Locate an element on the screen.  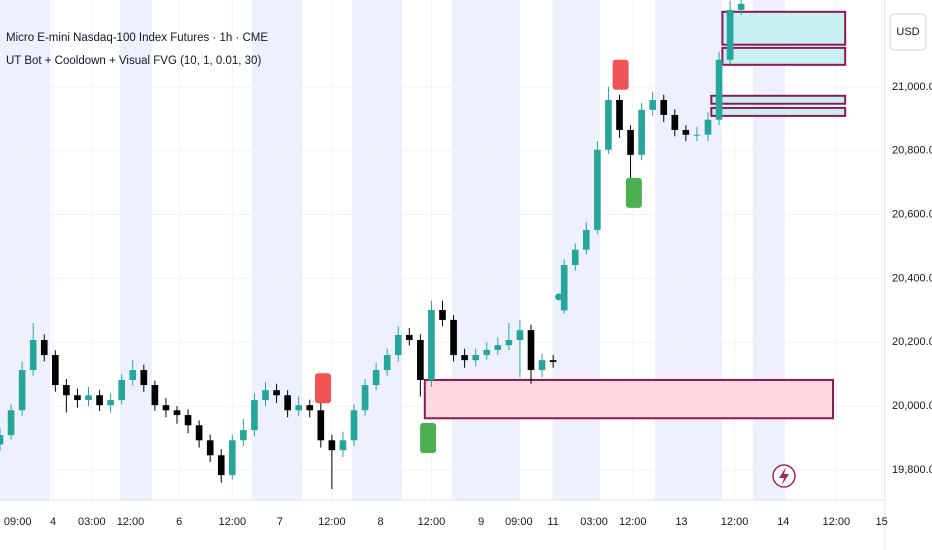
x-tick-label: 15 is located at coordinates (882, 522).